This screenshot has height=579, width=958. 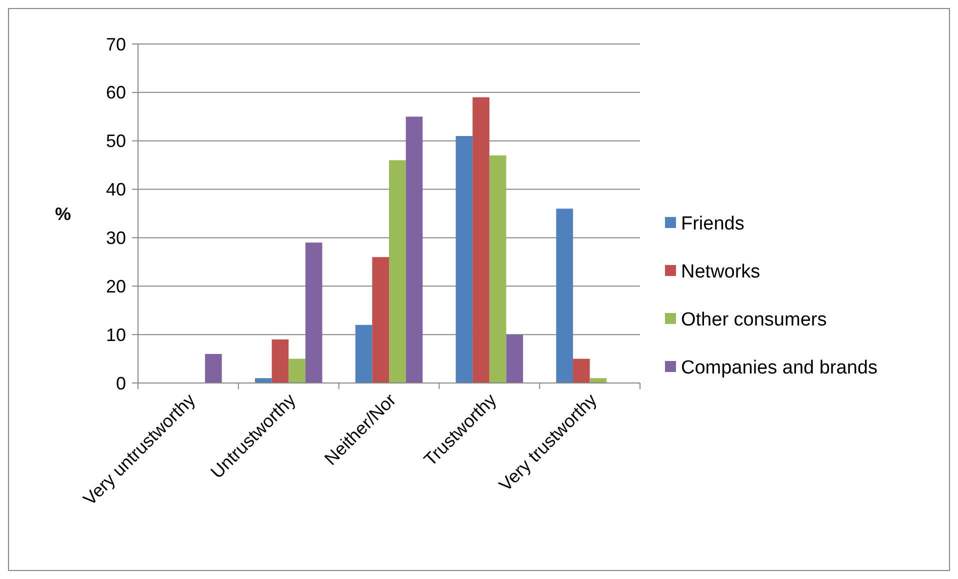 What do you see at coordinates (116, 286) in the screenshot?
I see `y-tick-label: 20` at bounding box center [116, 286].